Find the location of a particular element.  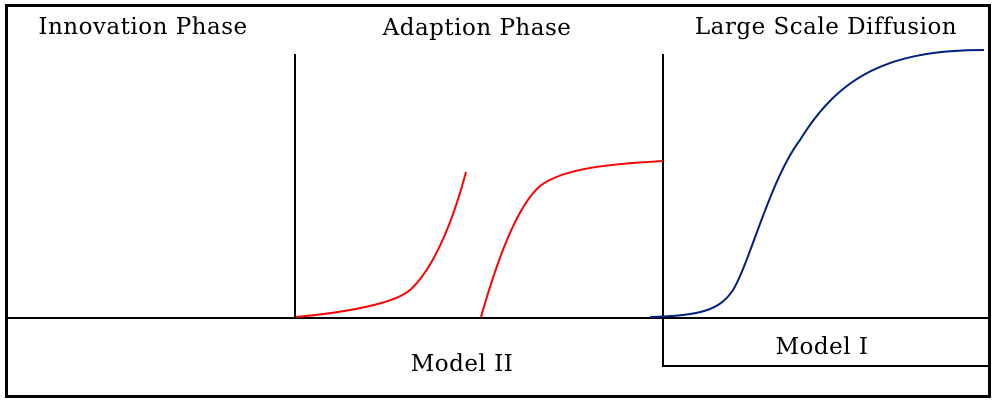

innovation-phase-title: Innovation Phase is located at coordinates (142, 27).